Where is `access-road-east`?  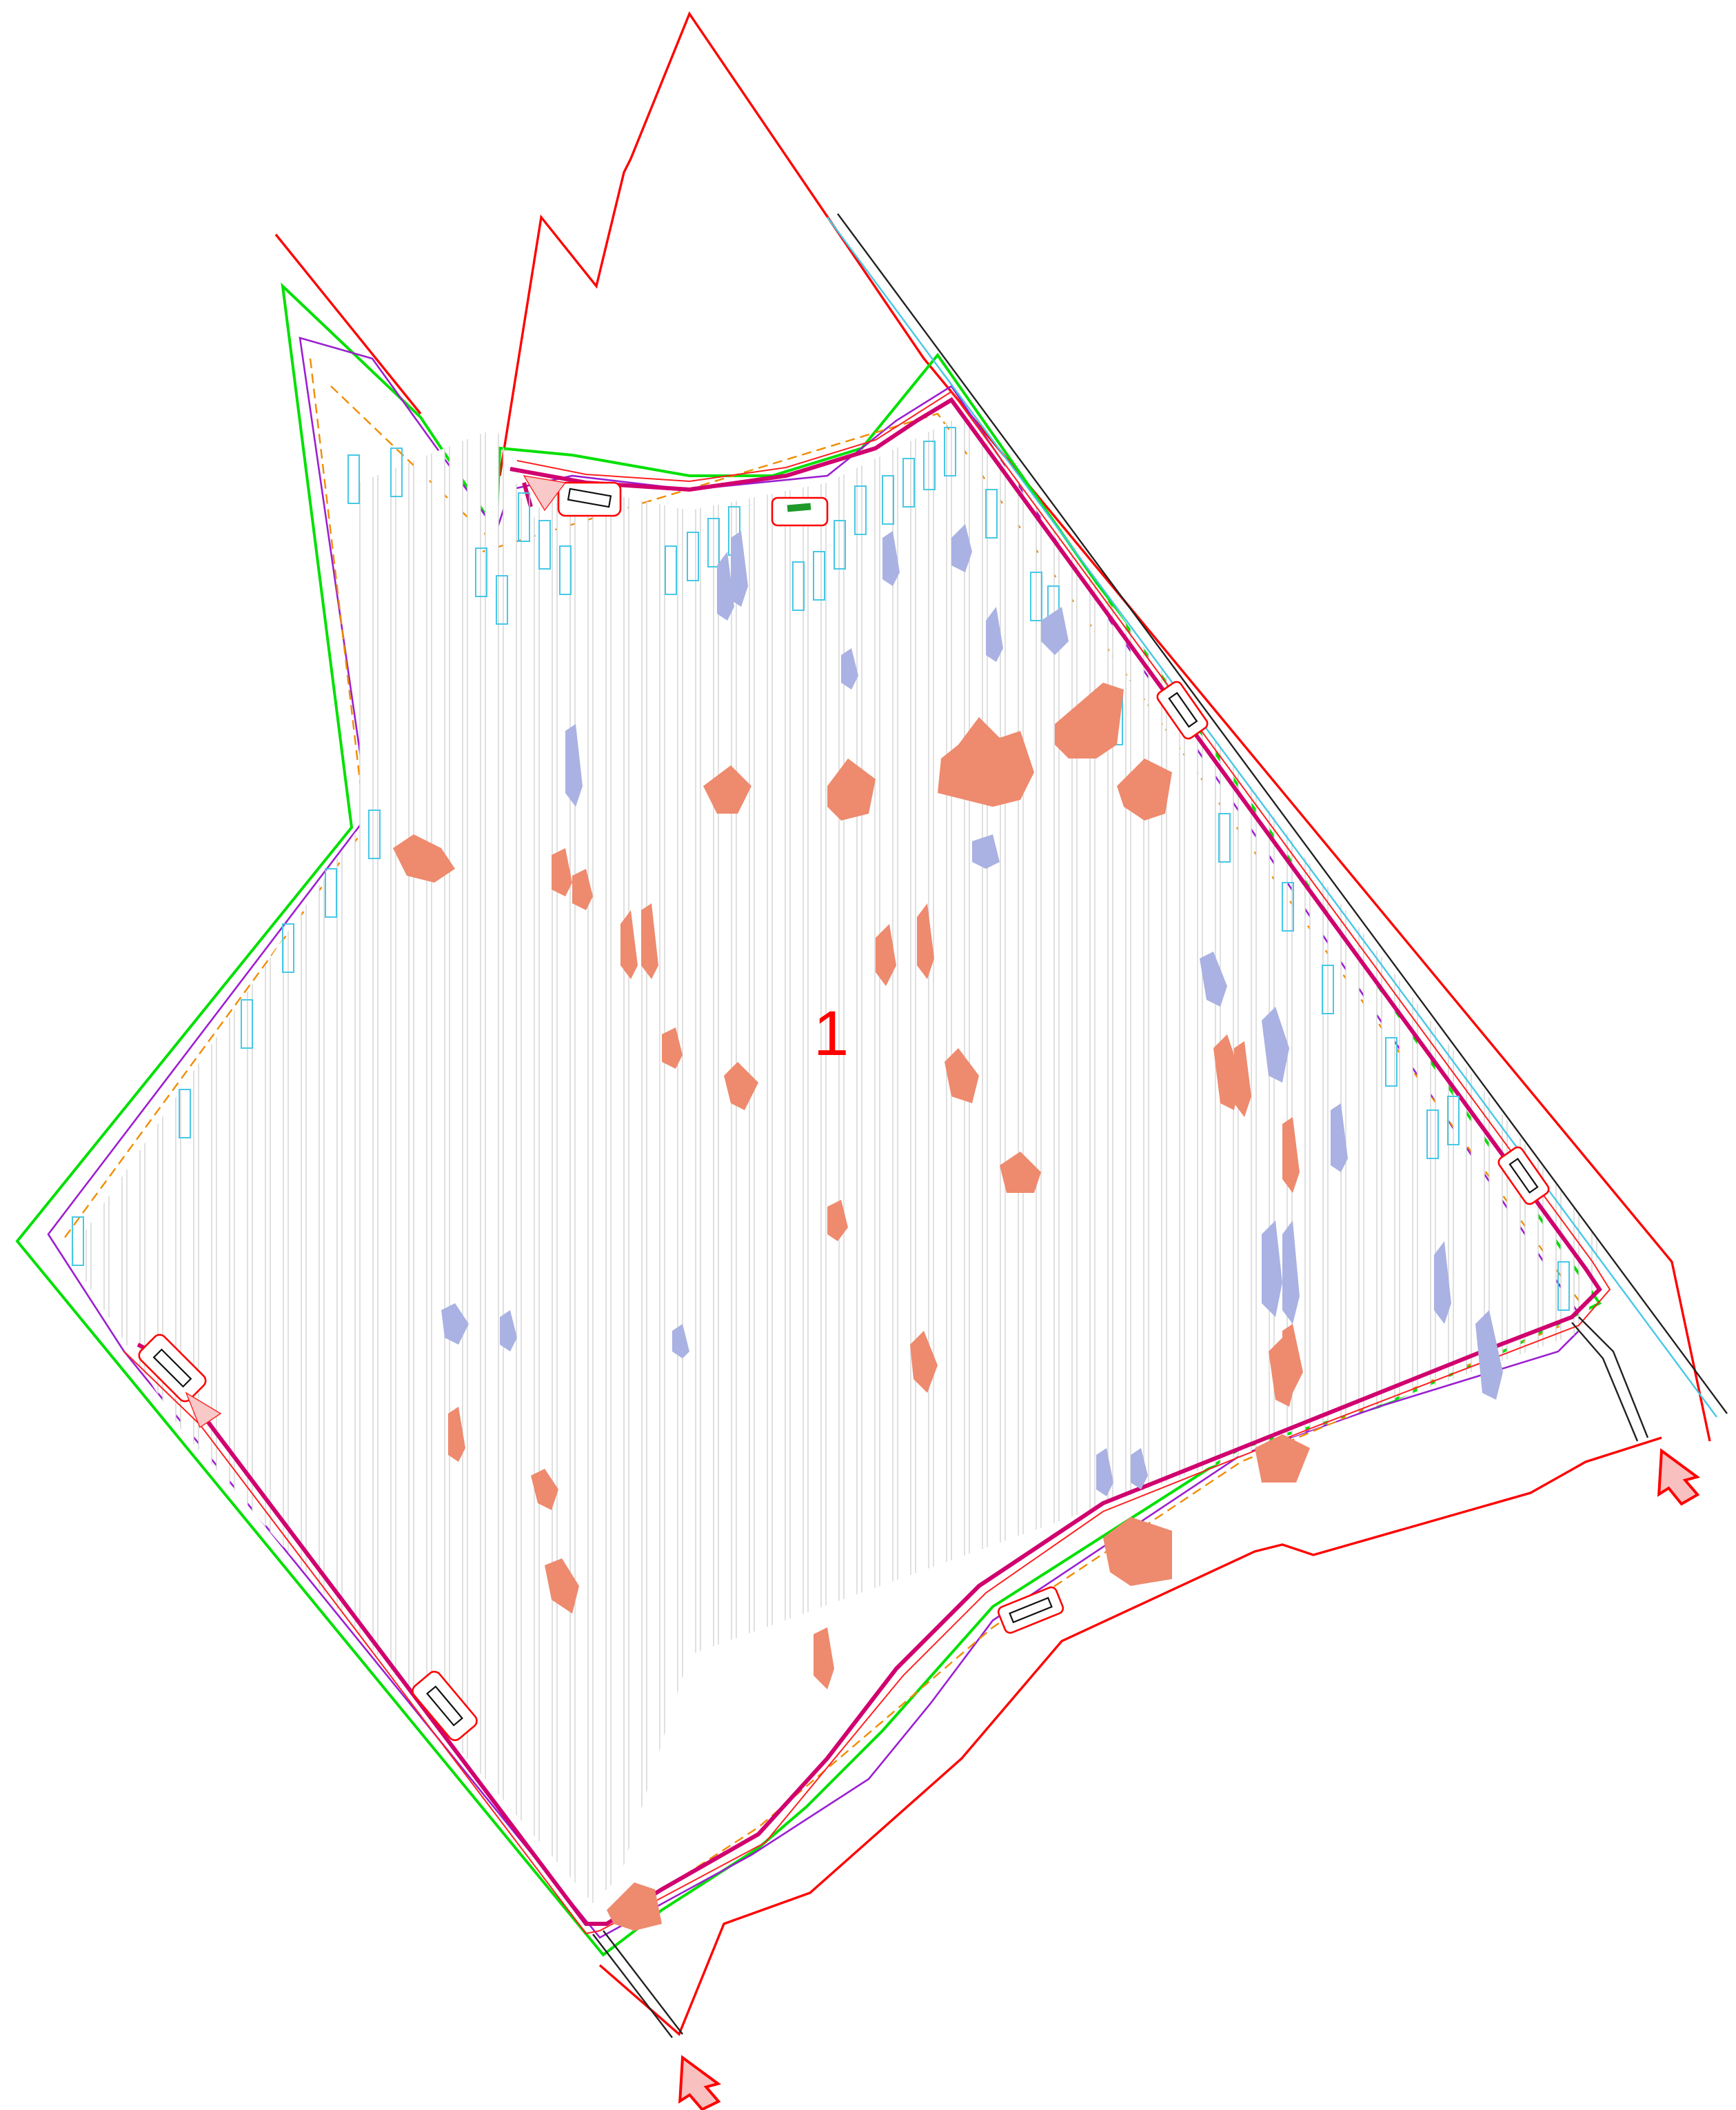
access-road-east is located at coordinates (1610, 1379).